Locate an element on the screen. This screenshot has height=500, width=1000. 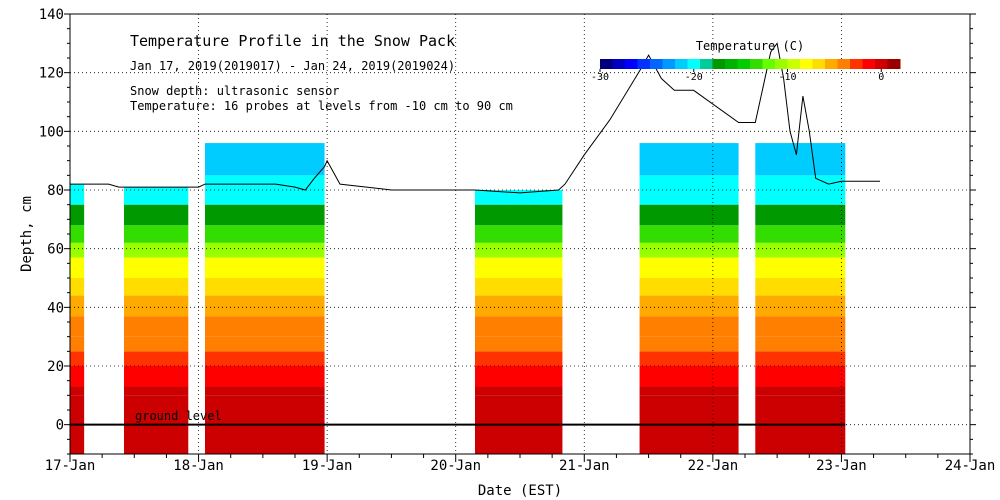
heat-cell-seg3-band3 is located at coordinates (519, 358).